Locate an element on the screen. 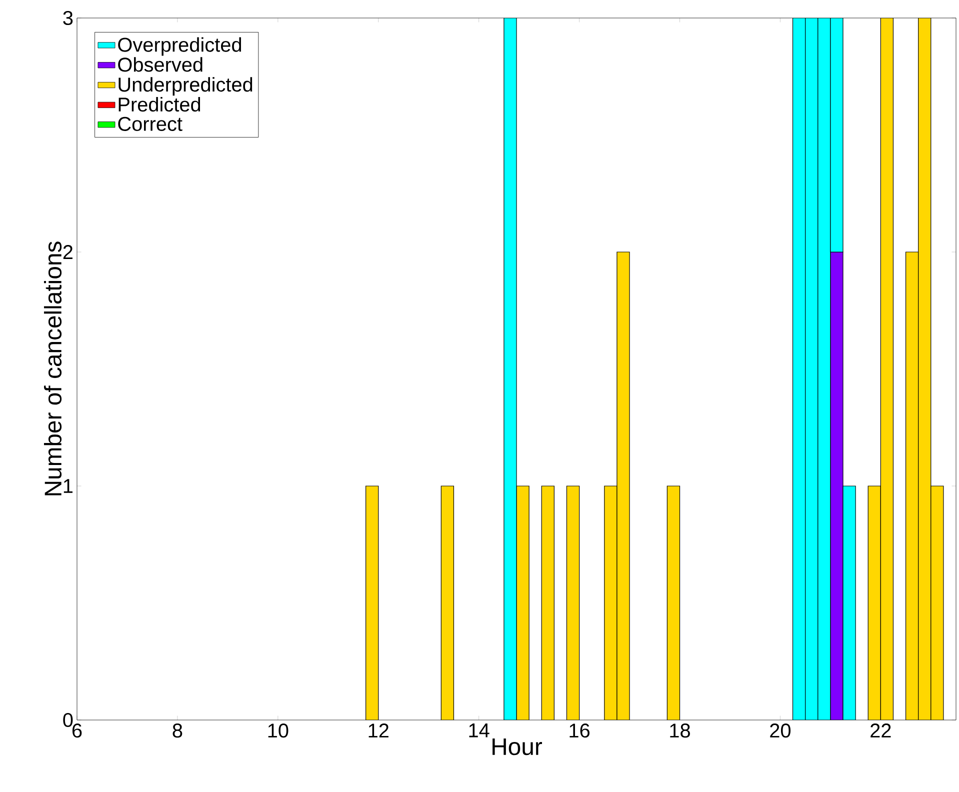 This screenshot has width=959, height=792. legend-label: Underpredicted is located at coordinates (185, 86).